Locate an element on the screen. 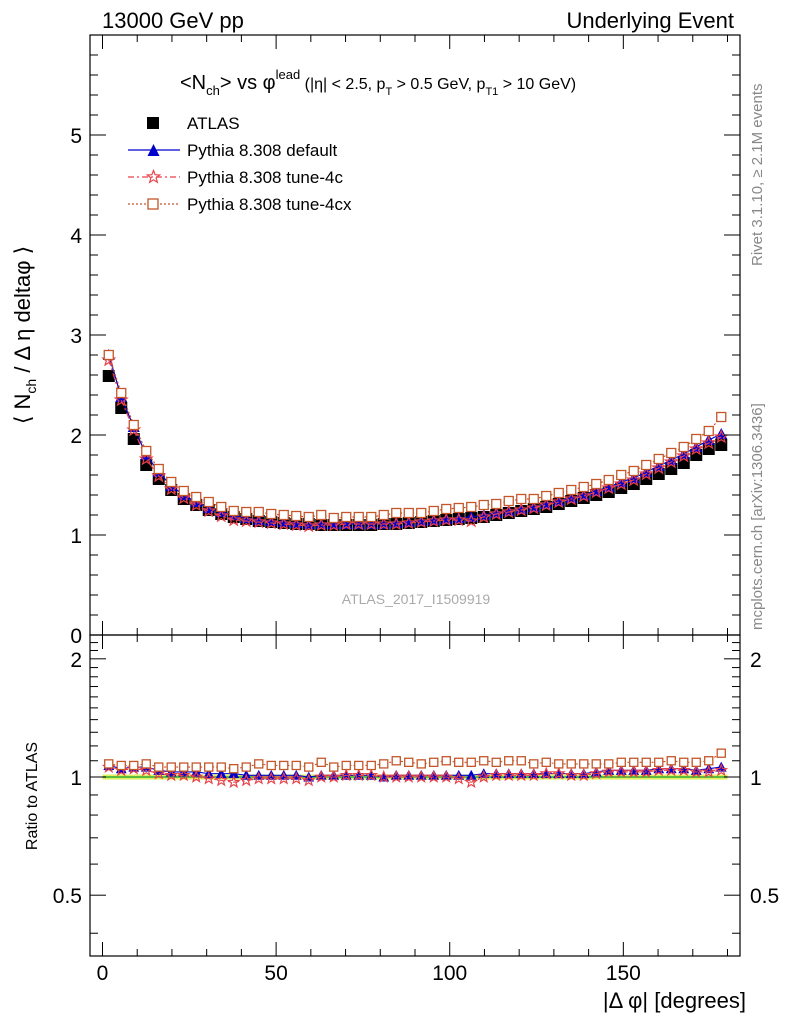  ratio-y-tick-label-right: 2 is located at coordinates (756, 660).